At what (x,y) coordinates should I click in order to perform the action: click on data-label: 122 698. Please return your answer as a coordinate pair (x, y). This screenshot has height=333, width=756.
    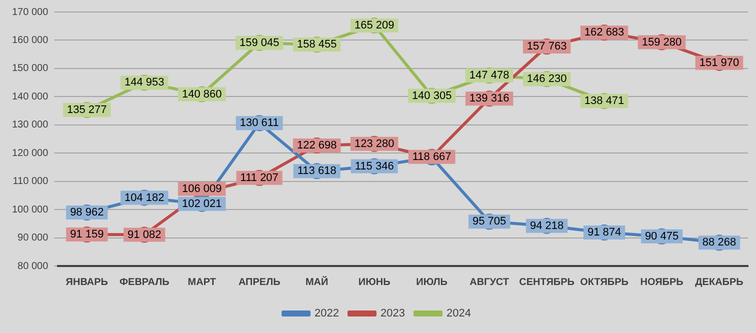
    Looking at the image, I should click on (316, 146).